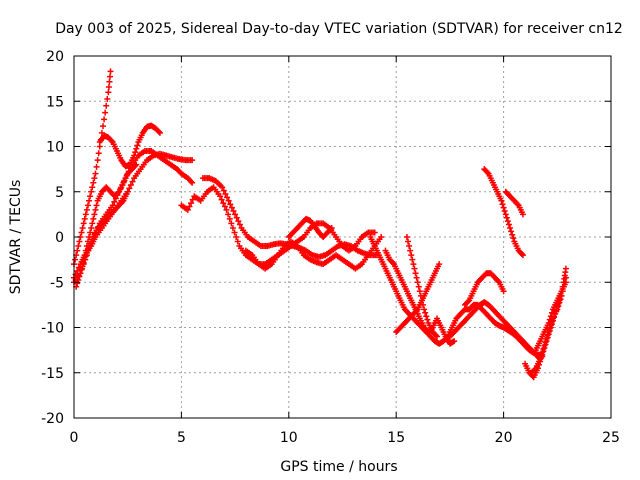  Describe the element at coordinates (52, 419) in the screenshot. I see `y-tick-label: -20` at that location.